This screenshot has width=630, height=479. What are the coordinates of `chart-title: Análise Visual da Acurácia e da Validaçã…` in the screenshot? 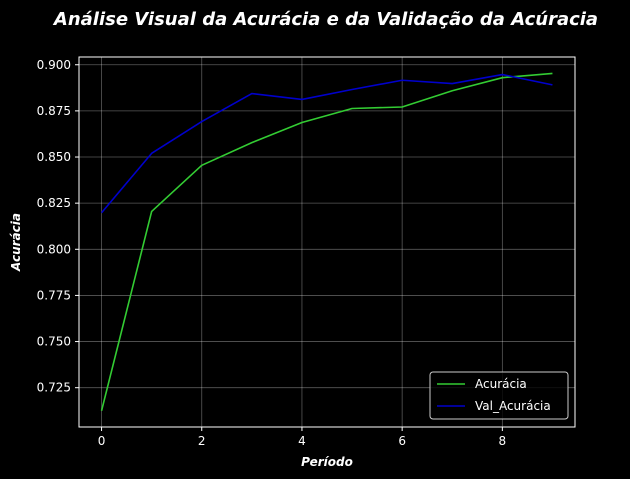 It's located at (325, 19).